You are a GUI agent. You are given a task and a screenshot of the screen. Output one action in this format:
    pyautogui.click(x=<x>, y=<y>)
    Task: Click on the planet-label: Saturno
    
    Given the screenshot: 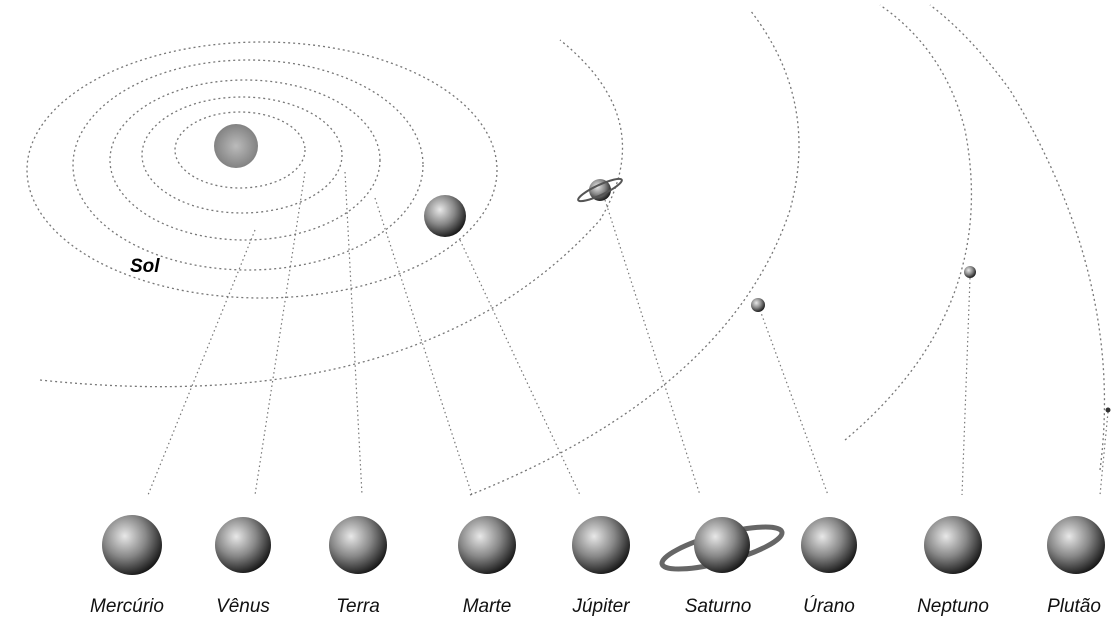 What is the action you would take?
    pyautogui.click(x=718, y=606)
    